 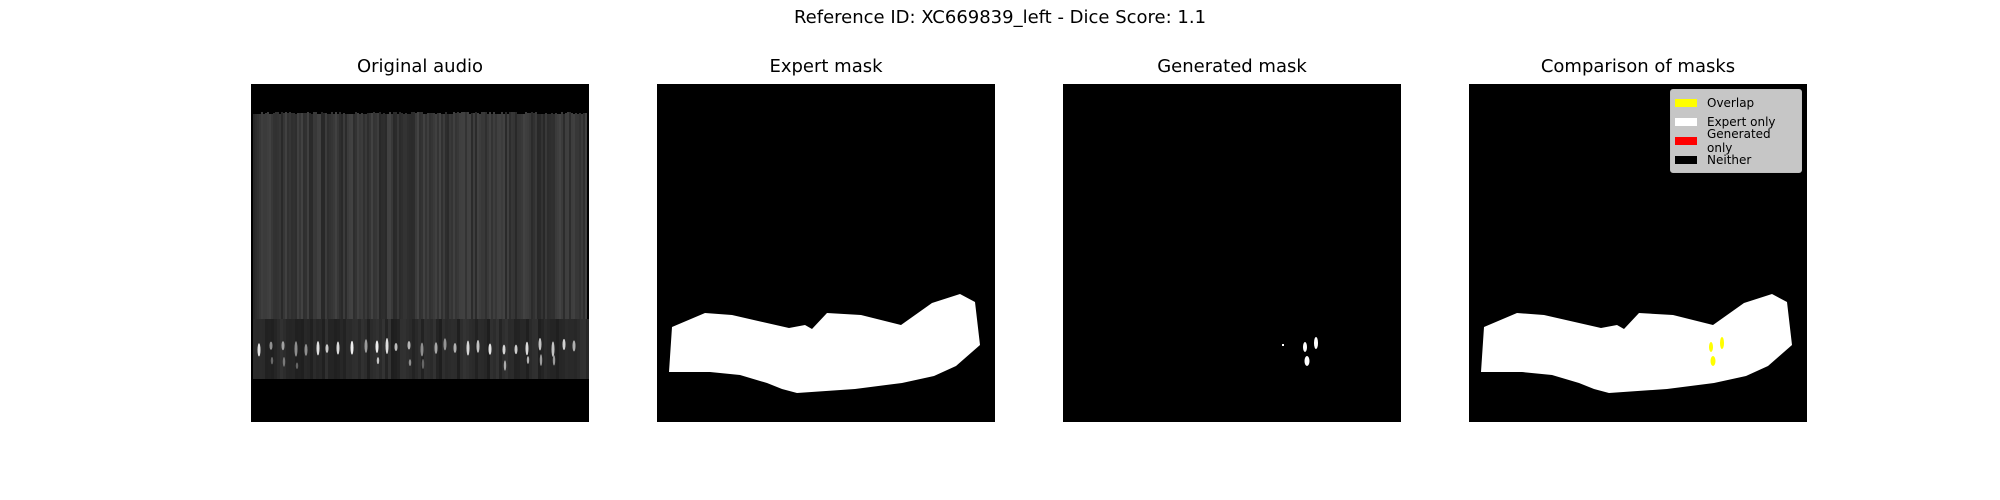 I want to click on generated-mask-image, so click(x=1232, y=253).